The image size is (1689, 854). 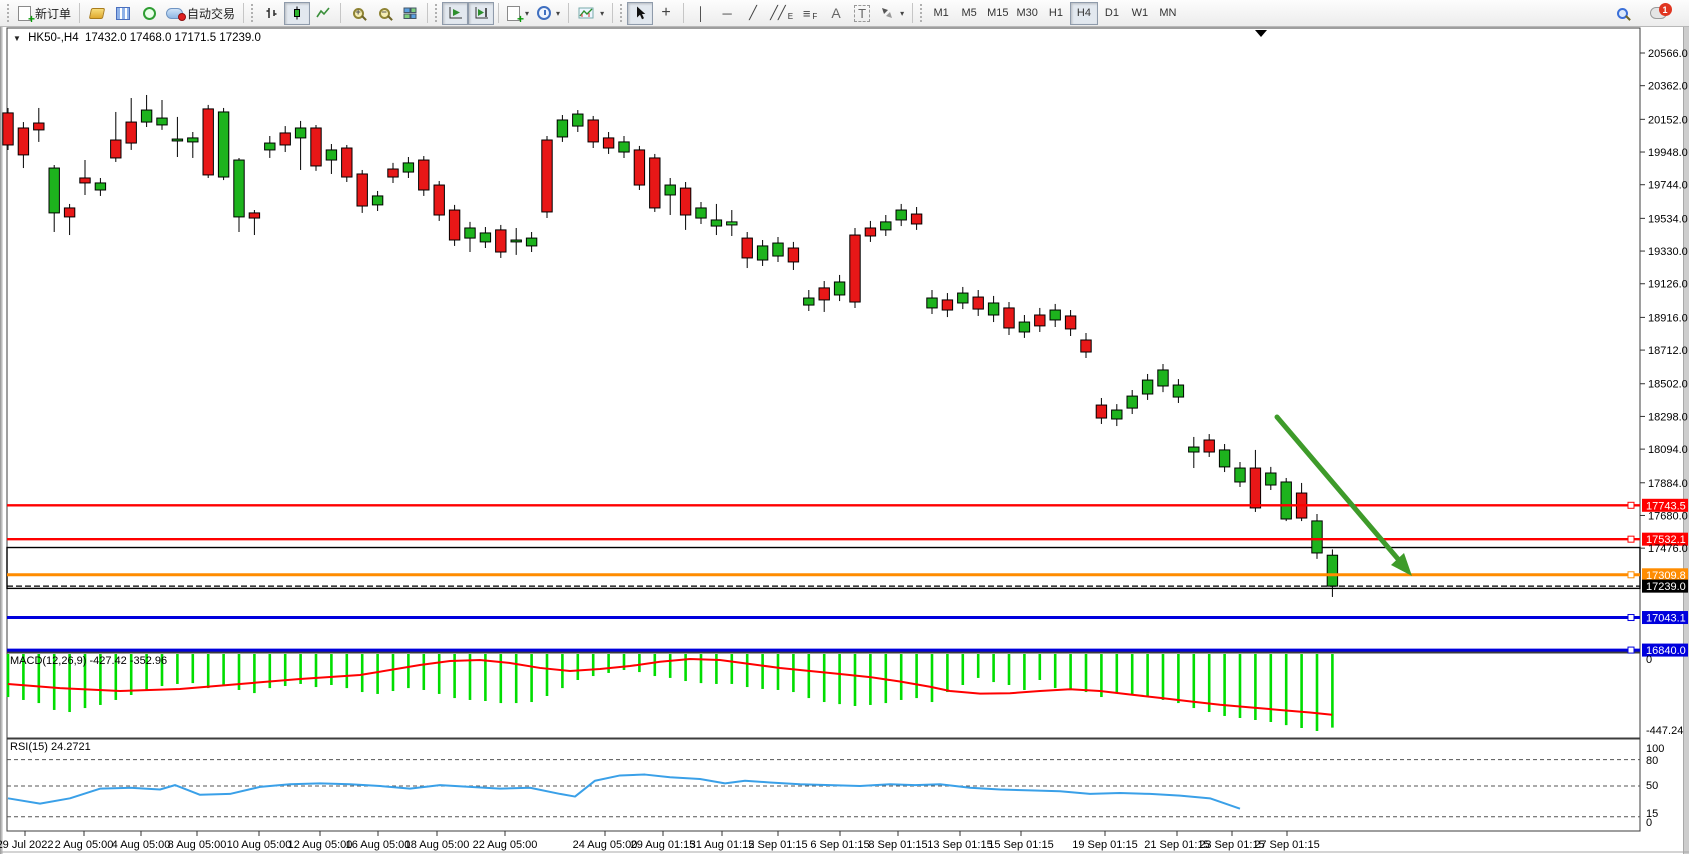 I want to click on fibonacci-sub-label: F, so click(x=815, y=16).